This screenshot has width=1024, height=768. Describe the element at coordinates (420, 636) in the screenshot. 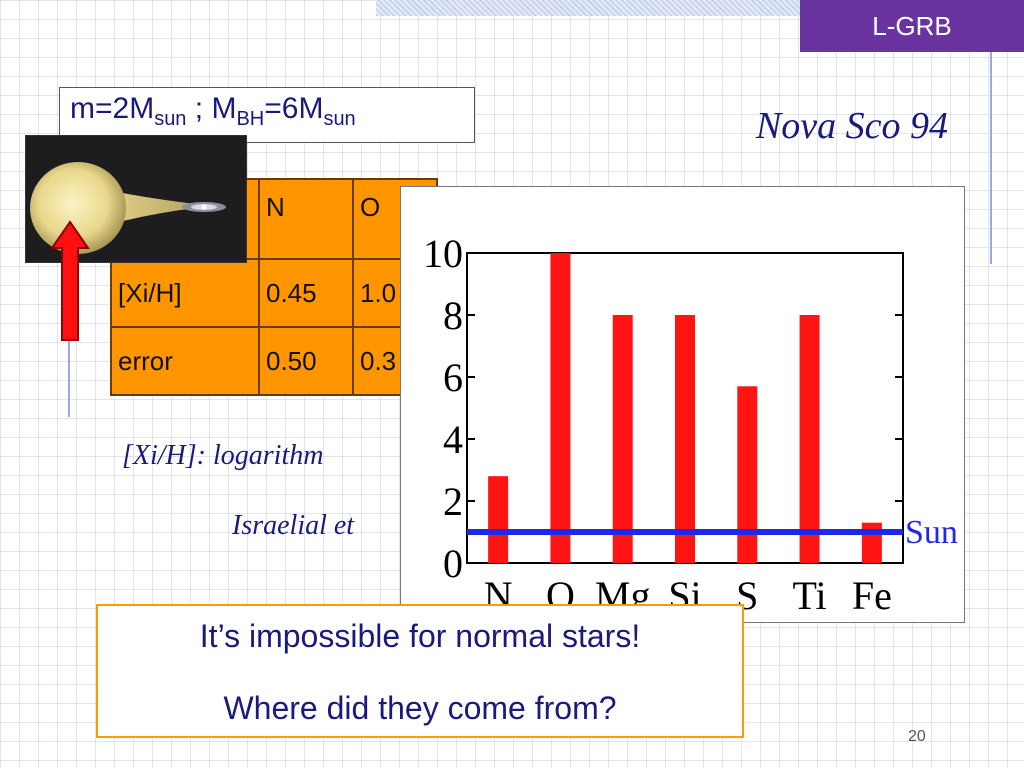

I see `callout-line-1: It’s impossible for normal stars!` at that location.